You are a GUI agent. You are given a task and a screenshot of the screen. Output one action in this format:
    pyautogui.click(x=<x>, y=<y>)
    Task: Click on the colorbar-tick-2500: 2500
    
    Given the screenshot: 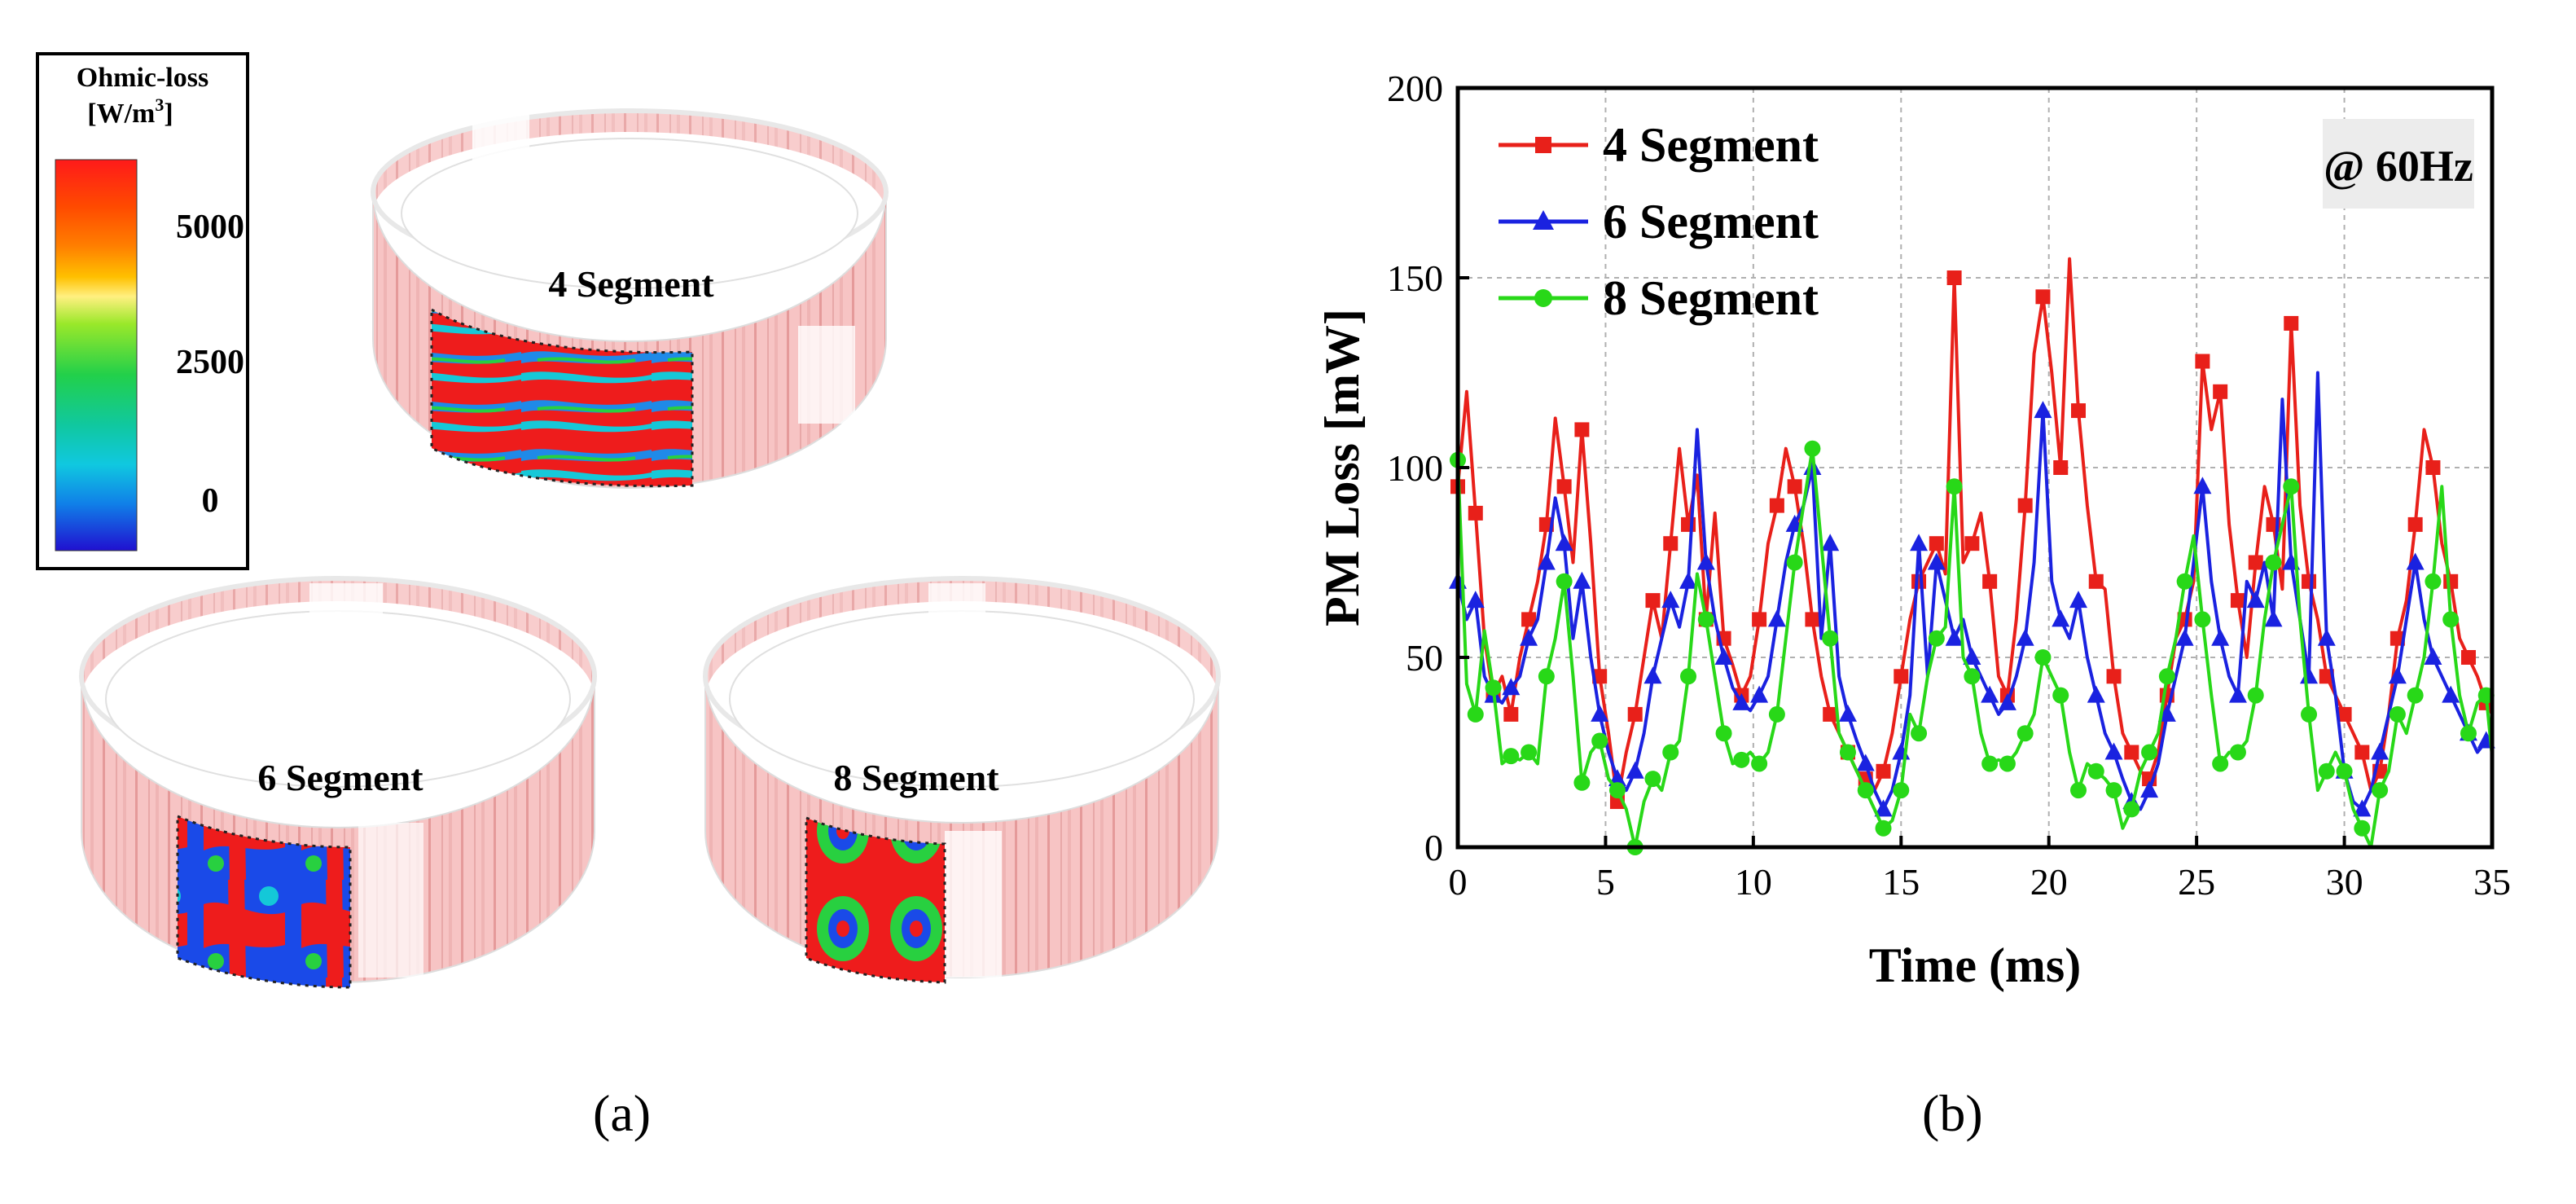 What is the action you would take?
    pyautogui.click(x=210, y=362)
    